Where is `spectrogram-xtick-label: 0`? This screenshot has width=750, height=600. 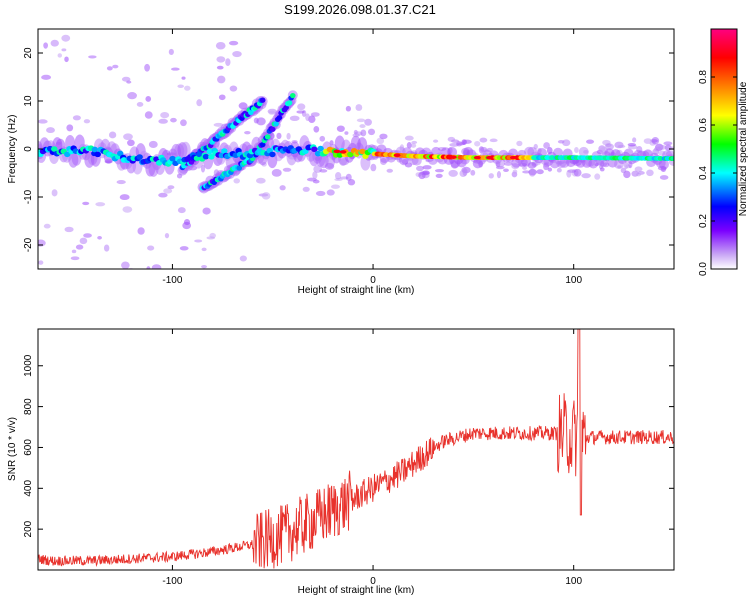 spectrogram-xtick-label: 0 is located at coordinates (373, 280).